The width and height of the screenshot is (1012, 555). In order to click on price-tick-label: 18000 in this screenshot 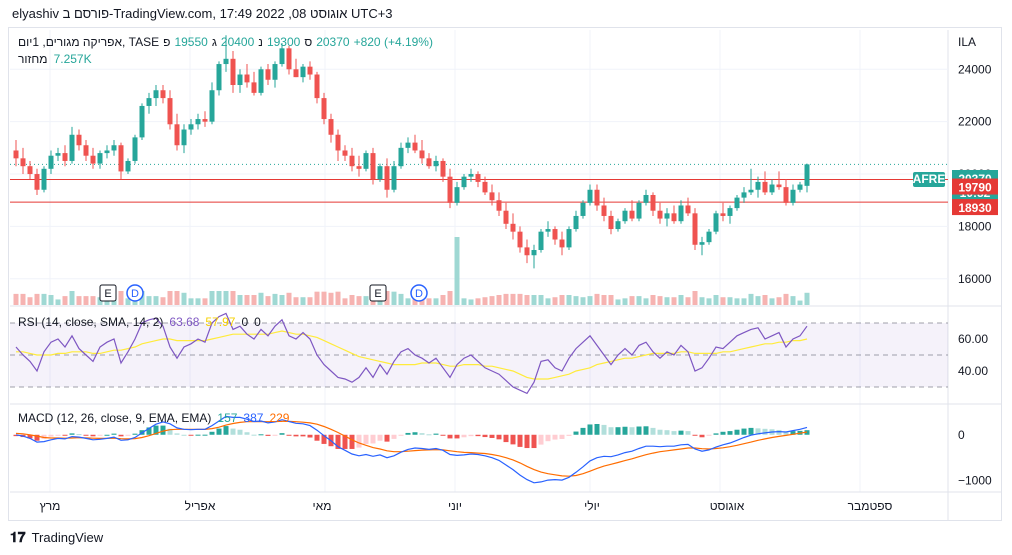, I will do `click(975, 226)`.